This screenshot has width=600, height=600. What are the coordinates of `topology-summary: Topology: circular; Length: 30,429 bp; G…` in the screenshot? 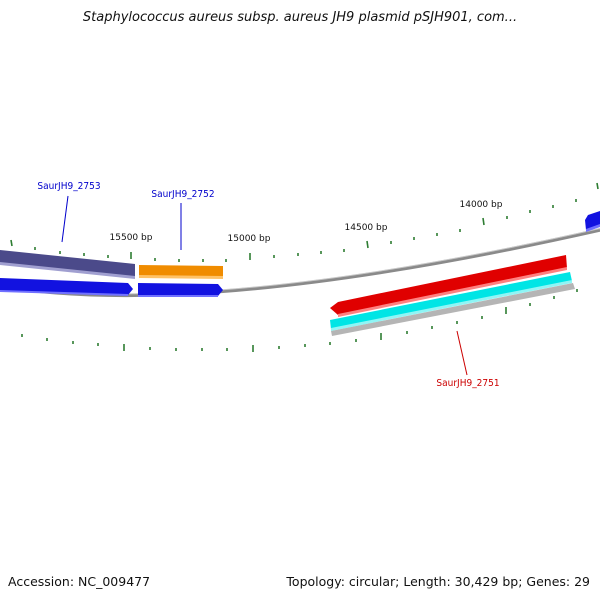 It's located at (438, 581).